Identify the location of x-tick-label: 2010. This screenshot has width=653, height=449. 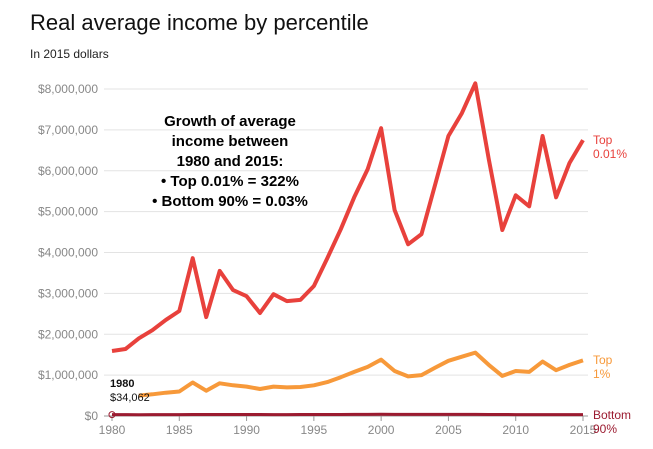
(515, 430).